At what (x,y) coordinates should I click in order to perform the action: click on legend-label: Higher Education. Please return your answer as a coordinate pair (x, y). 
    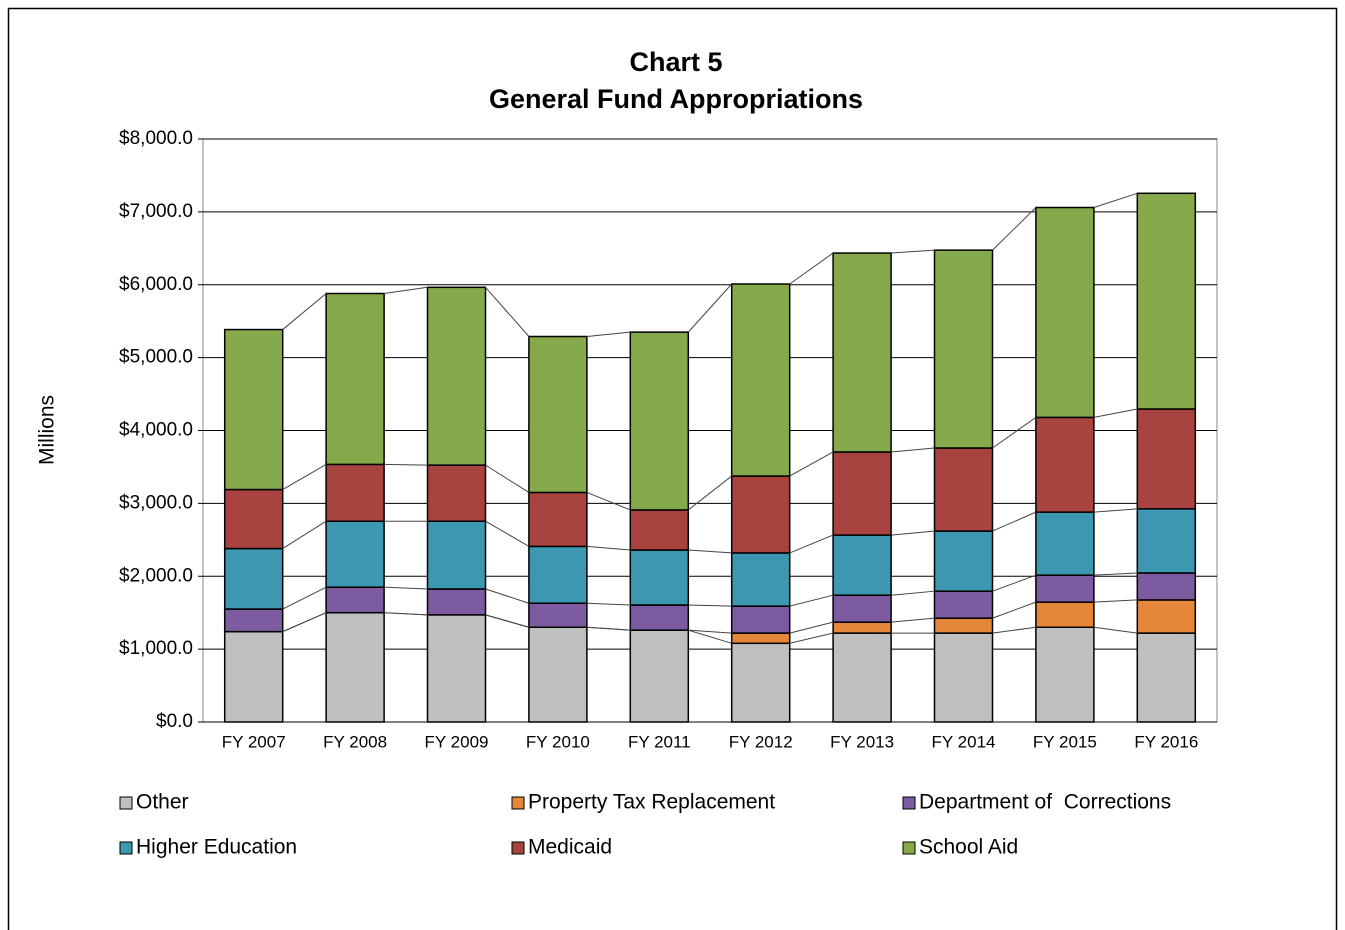
    Looking at the image, I should click on (216, 847).